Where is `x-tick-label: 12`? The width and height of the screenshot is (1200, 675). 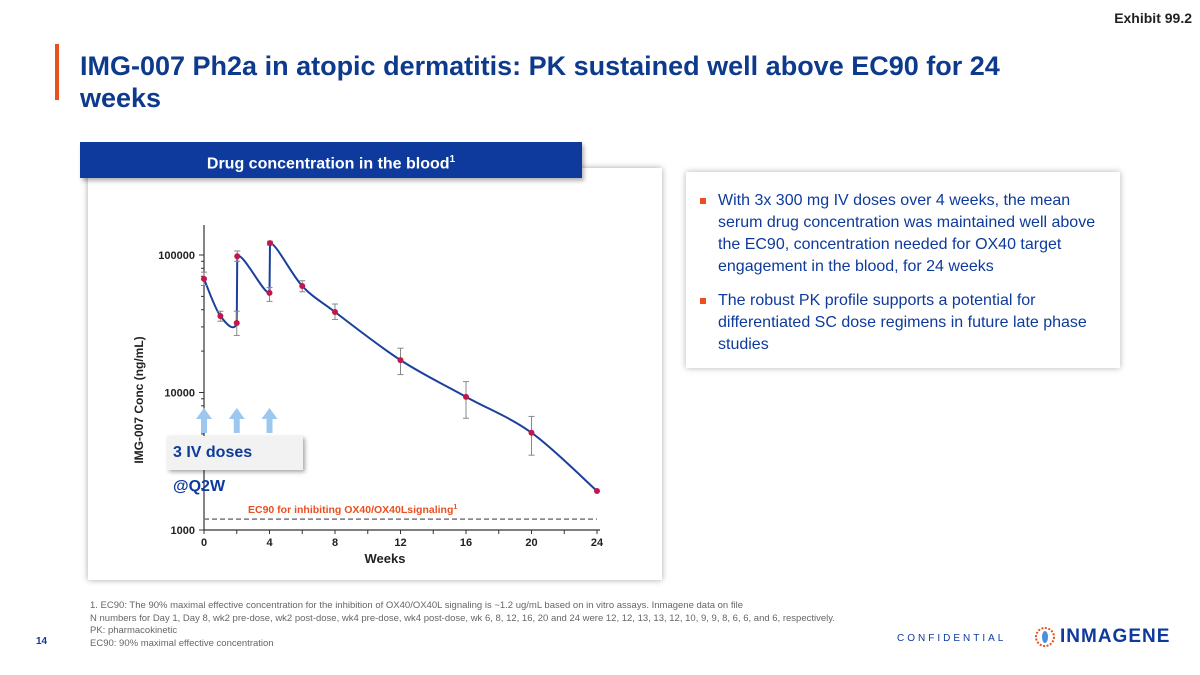 x-tick-label: 12 is located at coordinates (400, 543).